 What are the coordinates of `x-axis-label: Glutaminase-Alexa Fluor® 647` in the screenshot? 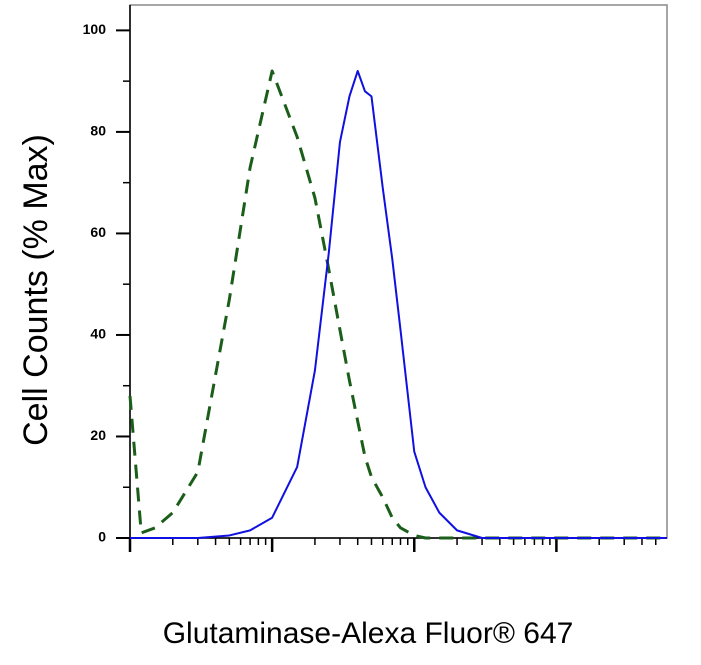 It's located at (368, 633).